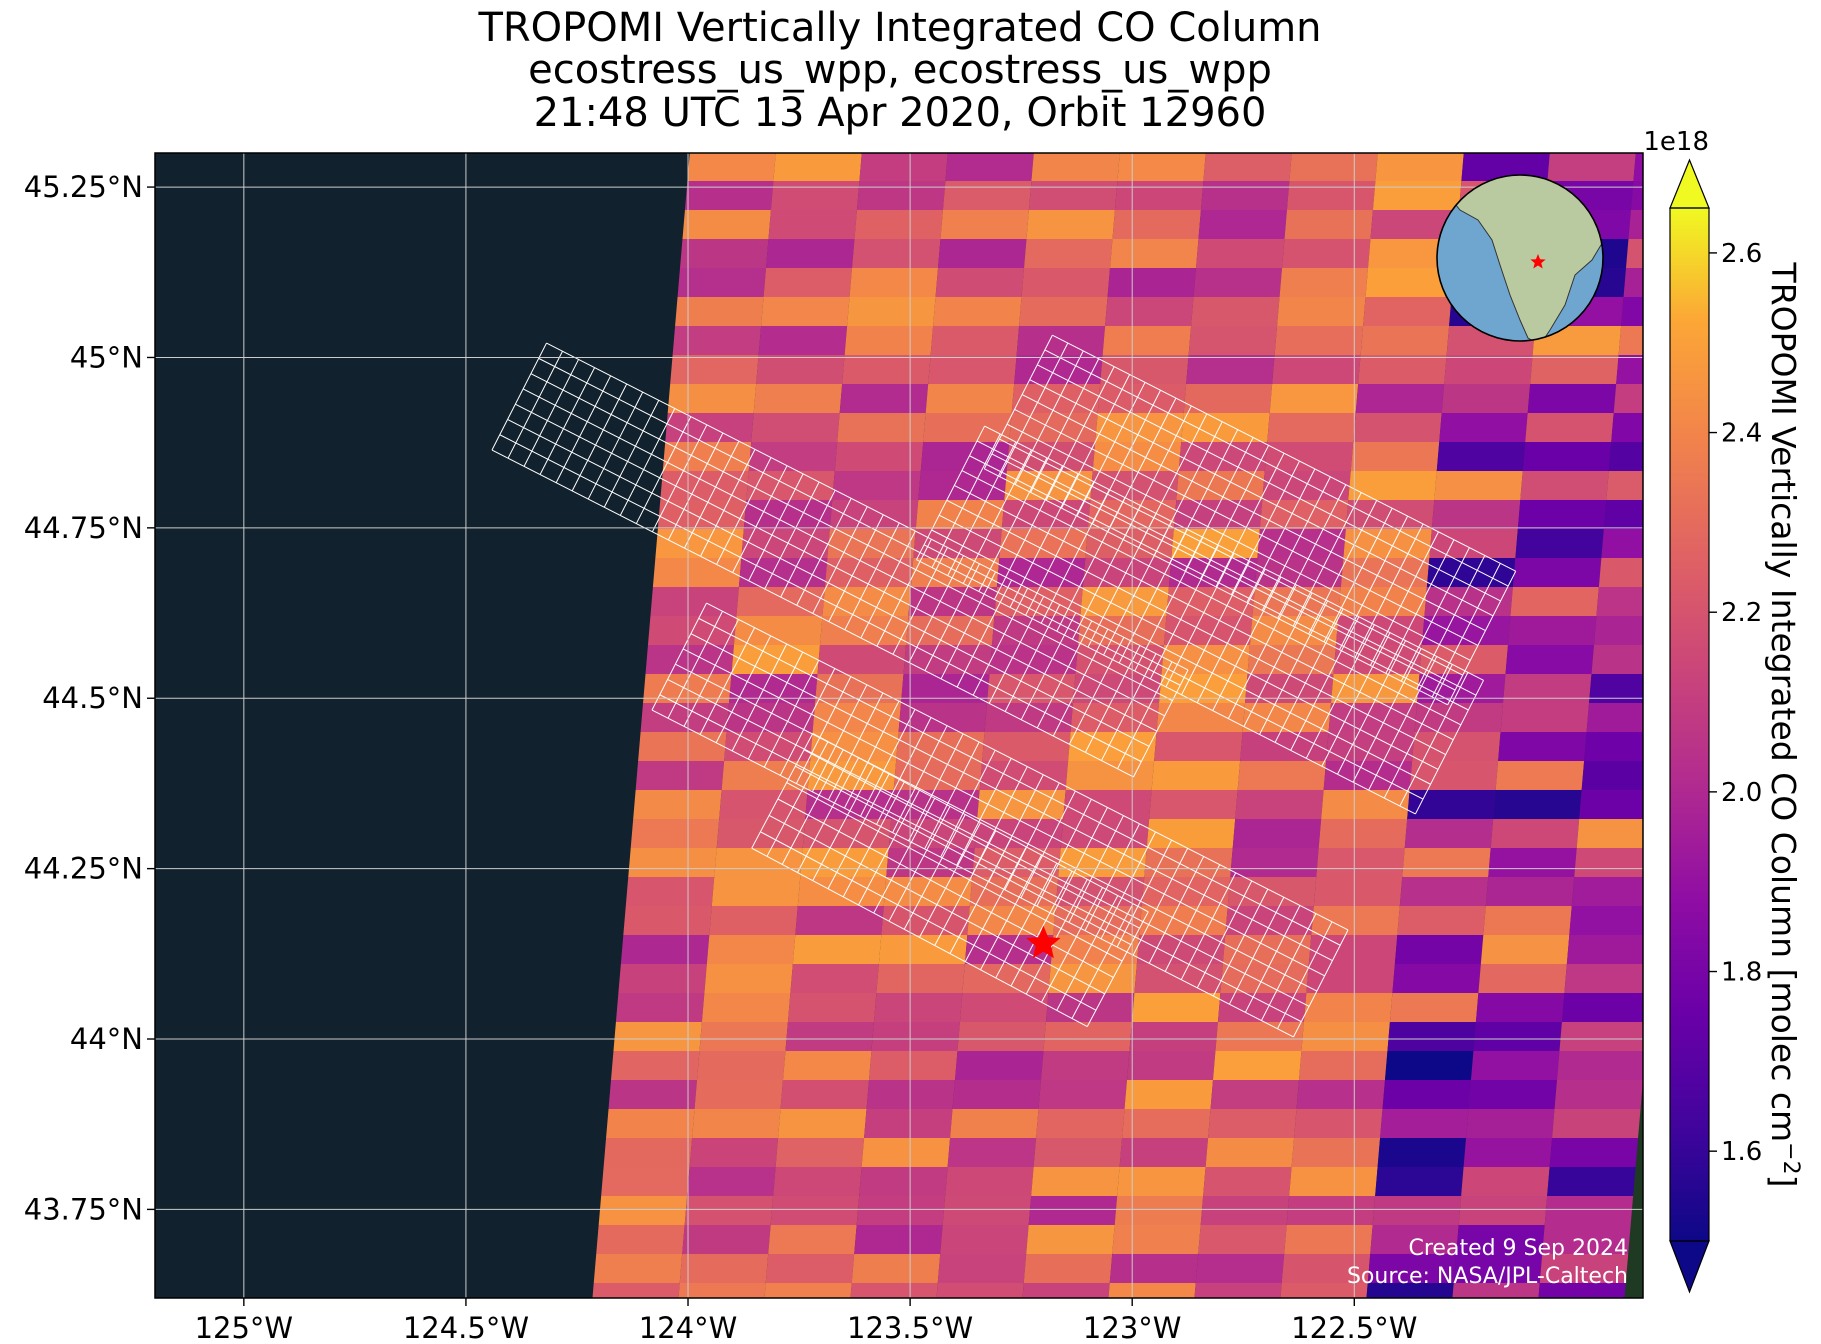  I want to click on colorbar-tick-label: 2.0, so click(1741, 793).